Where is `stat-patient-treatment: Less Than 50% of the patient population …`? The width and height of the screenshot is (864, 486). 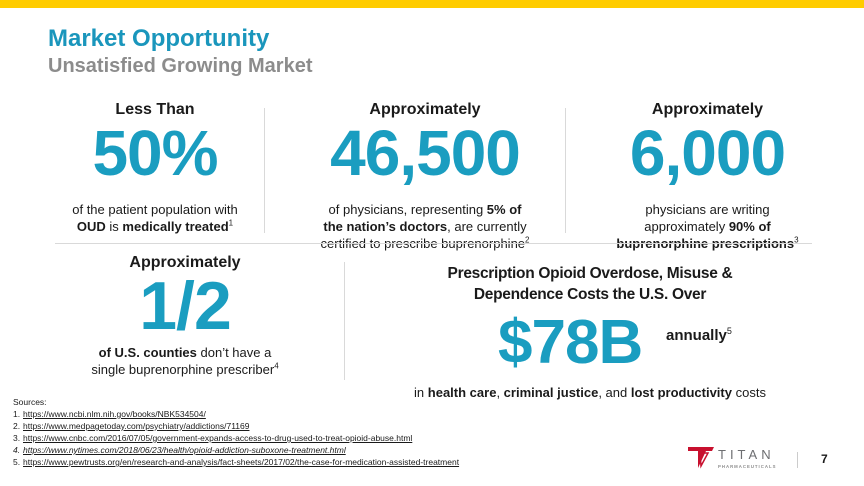
stat-patient-treatment: Less Than 50% of the patient population … is located at coordinates (155, 168).